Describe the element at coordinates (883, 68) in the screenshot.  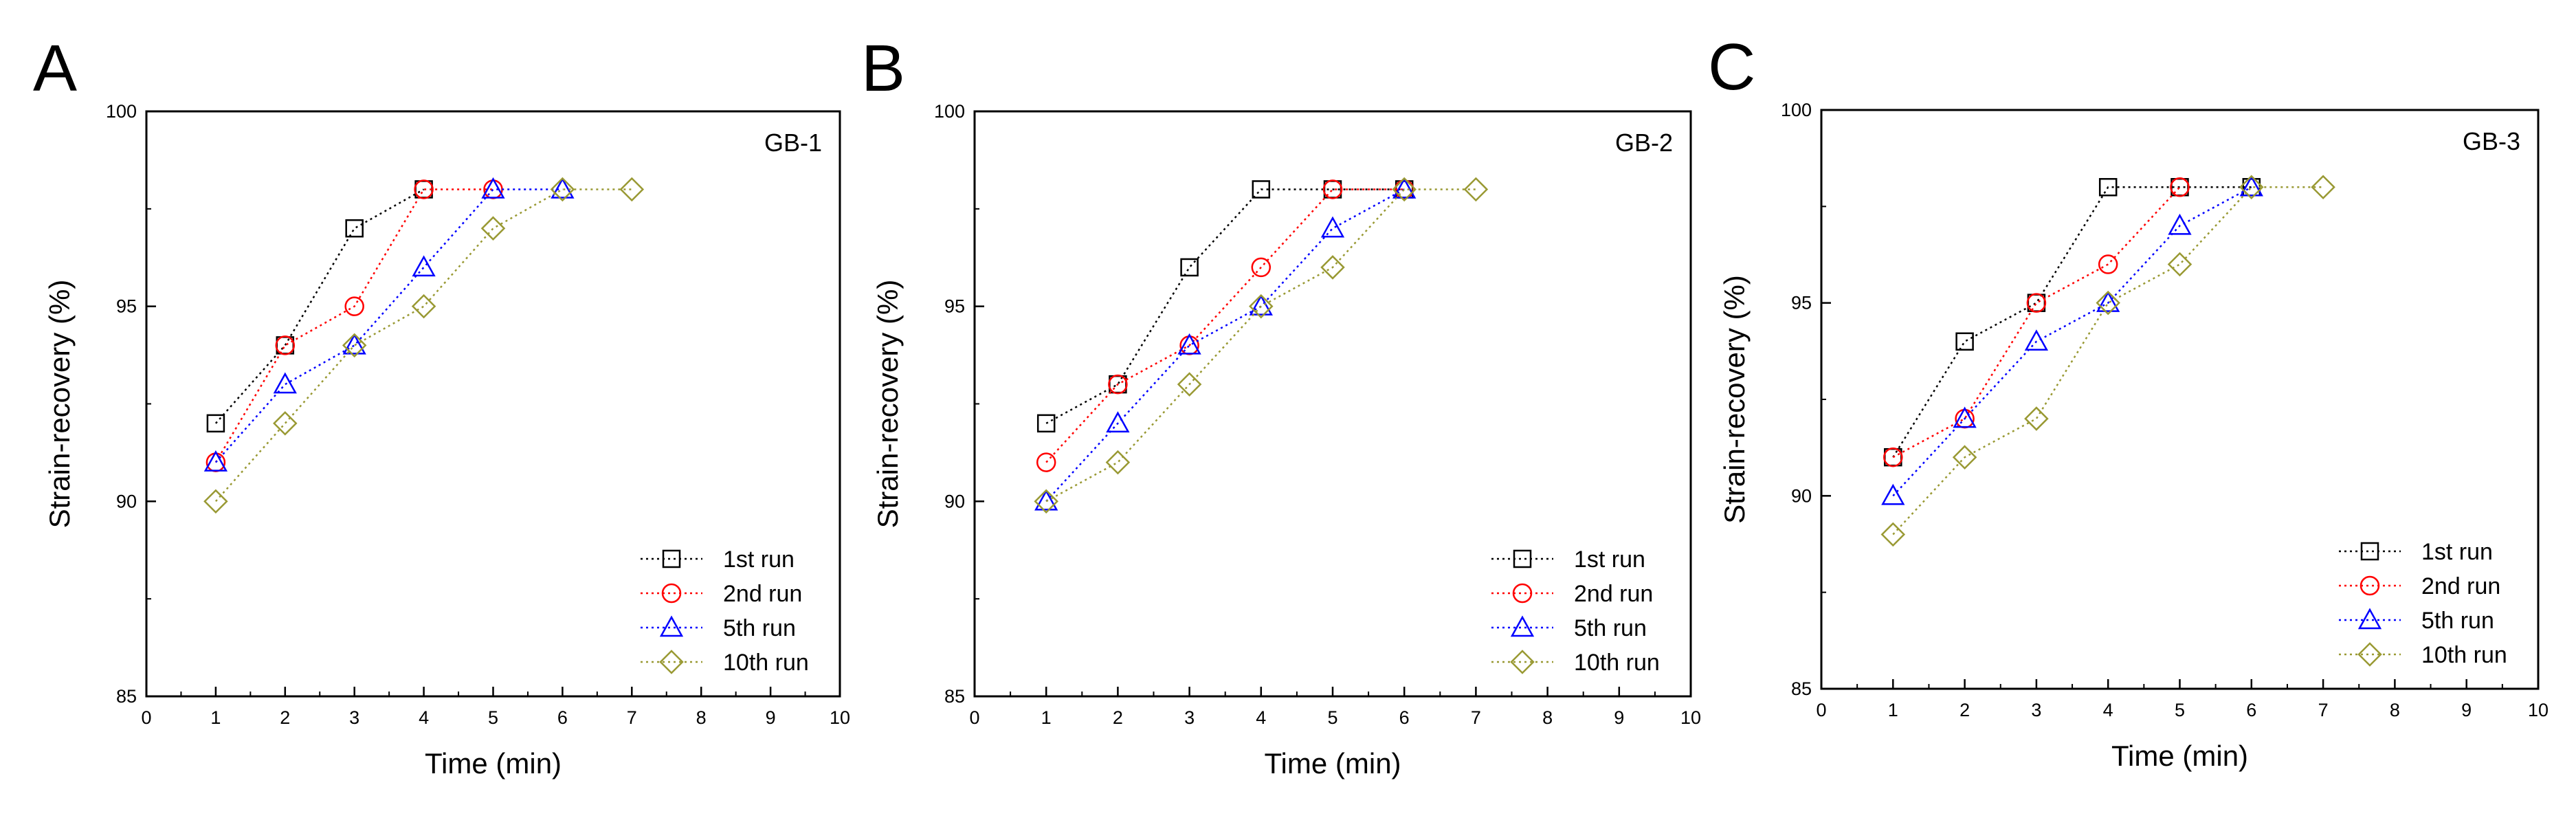
I see `panel-letter: B` at that location.